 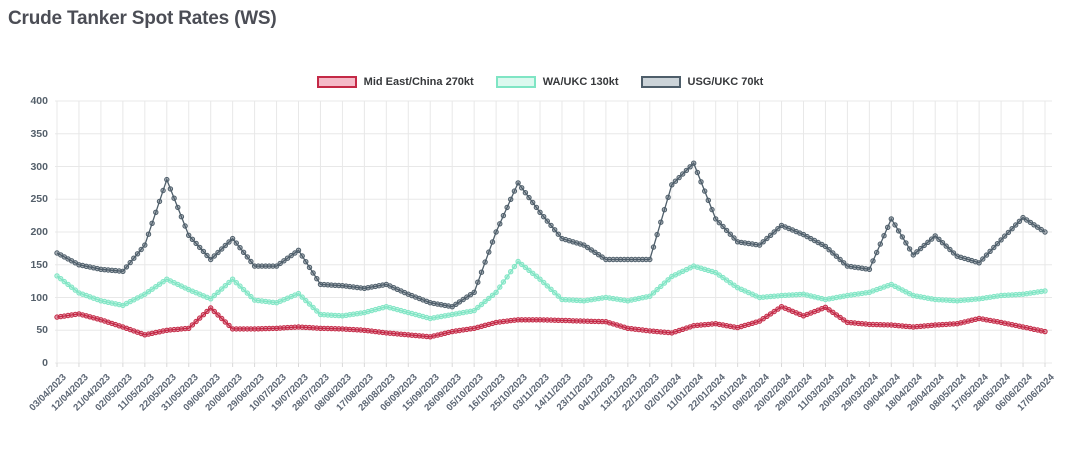 I want to click on y-axis-label: 400, so click(x=39, y=101).